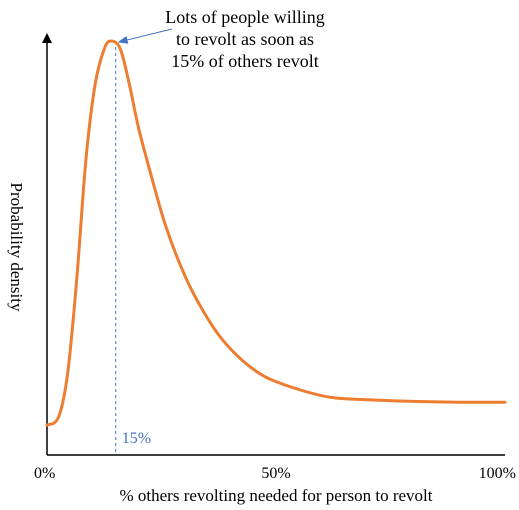 The height and width of the screenshot is (510, 519). Describe the element at coordinates (16, 247) in the screenshot. I see `y-axis-title: Probability density` at that location.